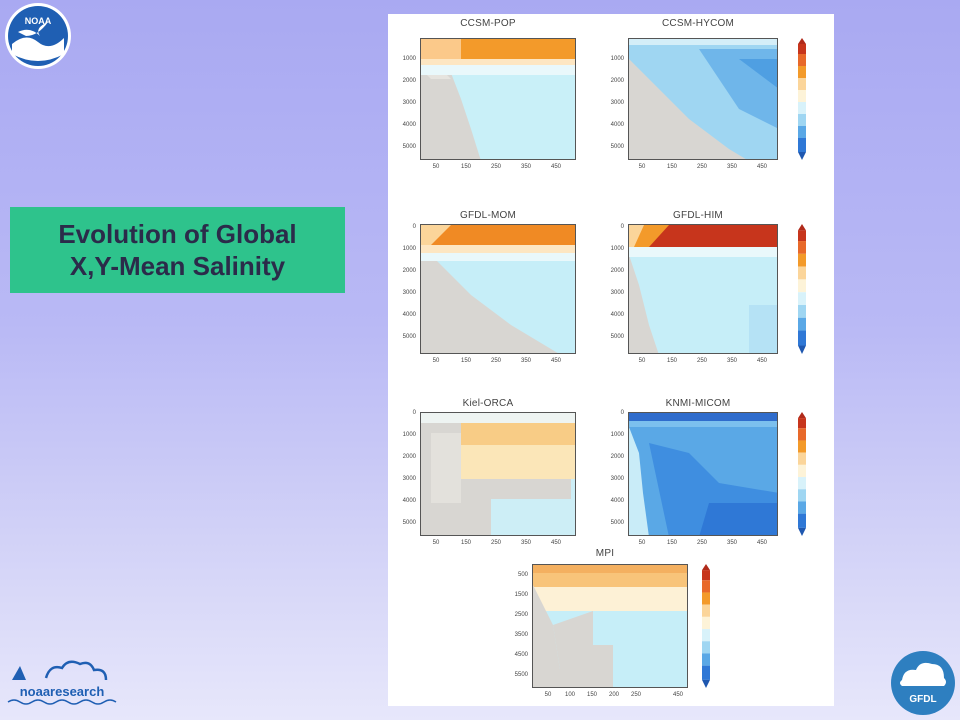 This screenshot has height=720, width=960. Describe the element at coordinates (922, 699) in the screenshot. I see `gfdl-logo-text: GFDL` at that location.